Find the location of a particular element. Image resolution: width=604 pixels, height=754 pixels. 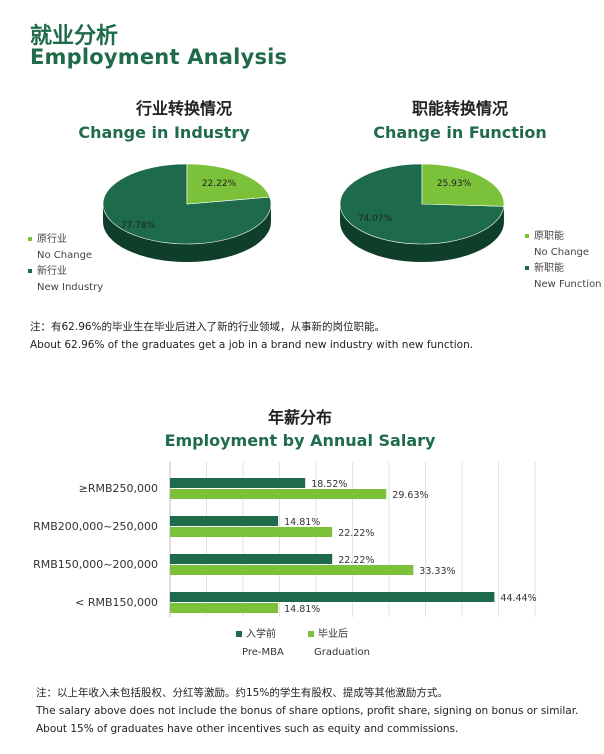

pie-slice-new is located at coordinates (187, 204).